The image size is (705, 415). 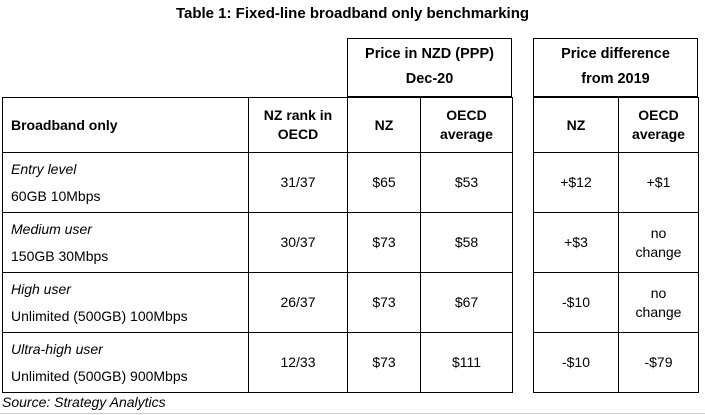 I want to click on price-header-line1: Price in NZD (PPP), so click(x=429, y=54).